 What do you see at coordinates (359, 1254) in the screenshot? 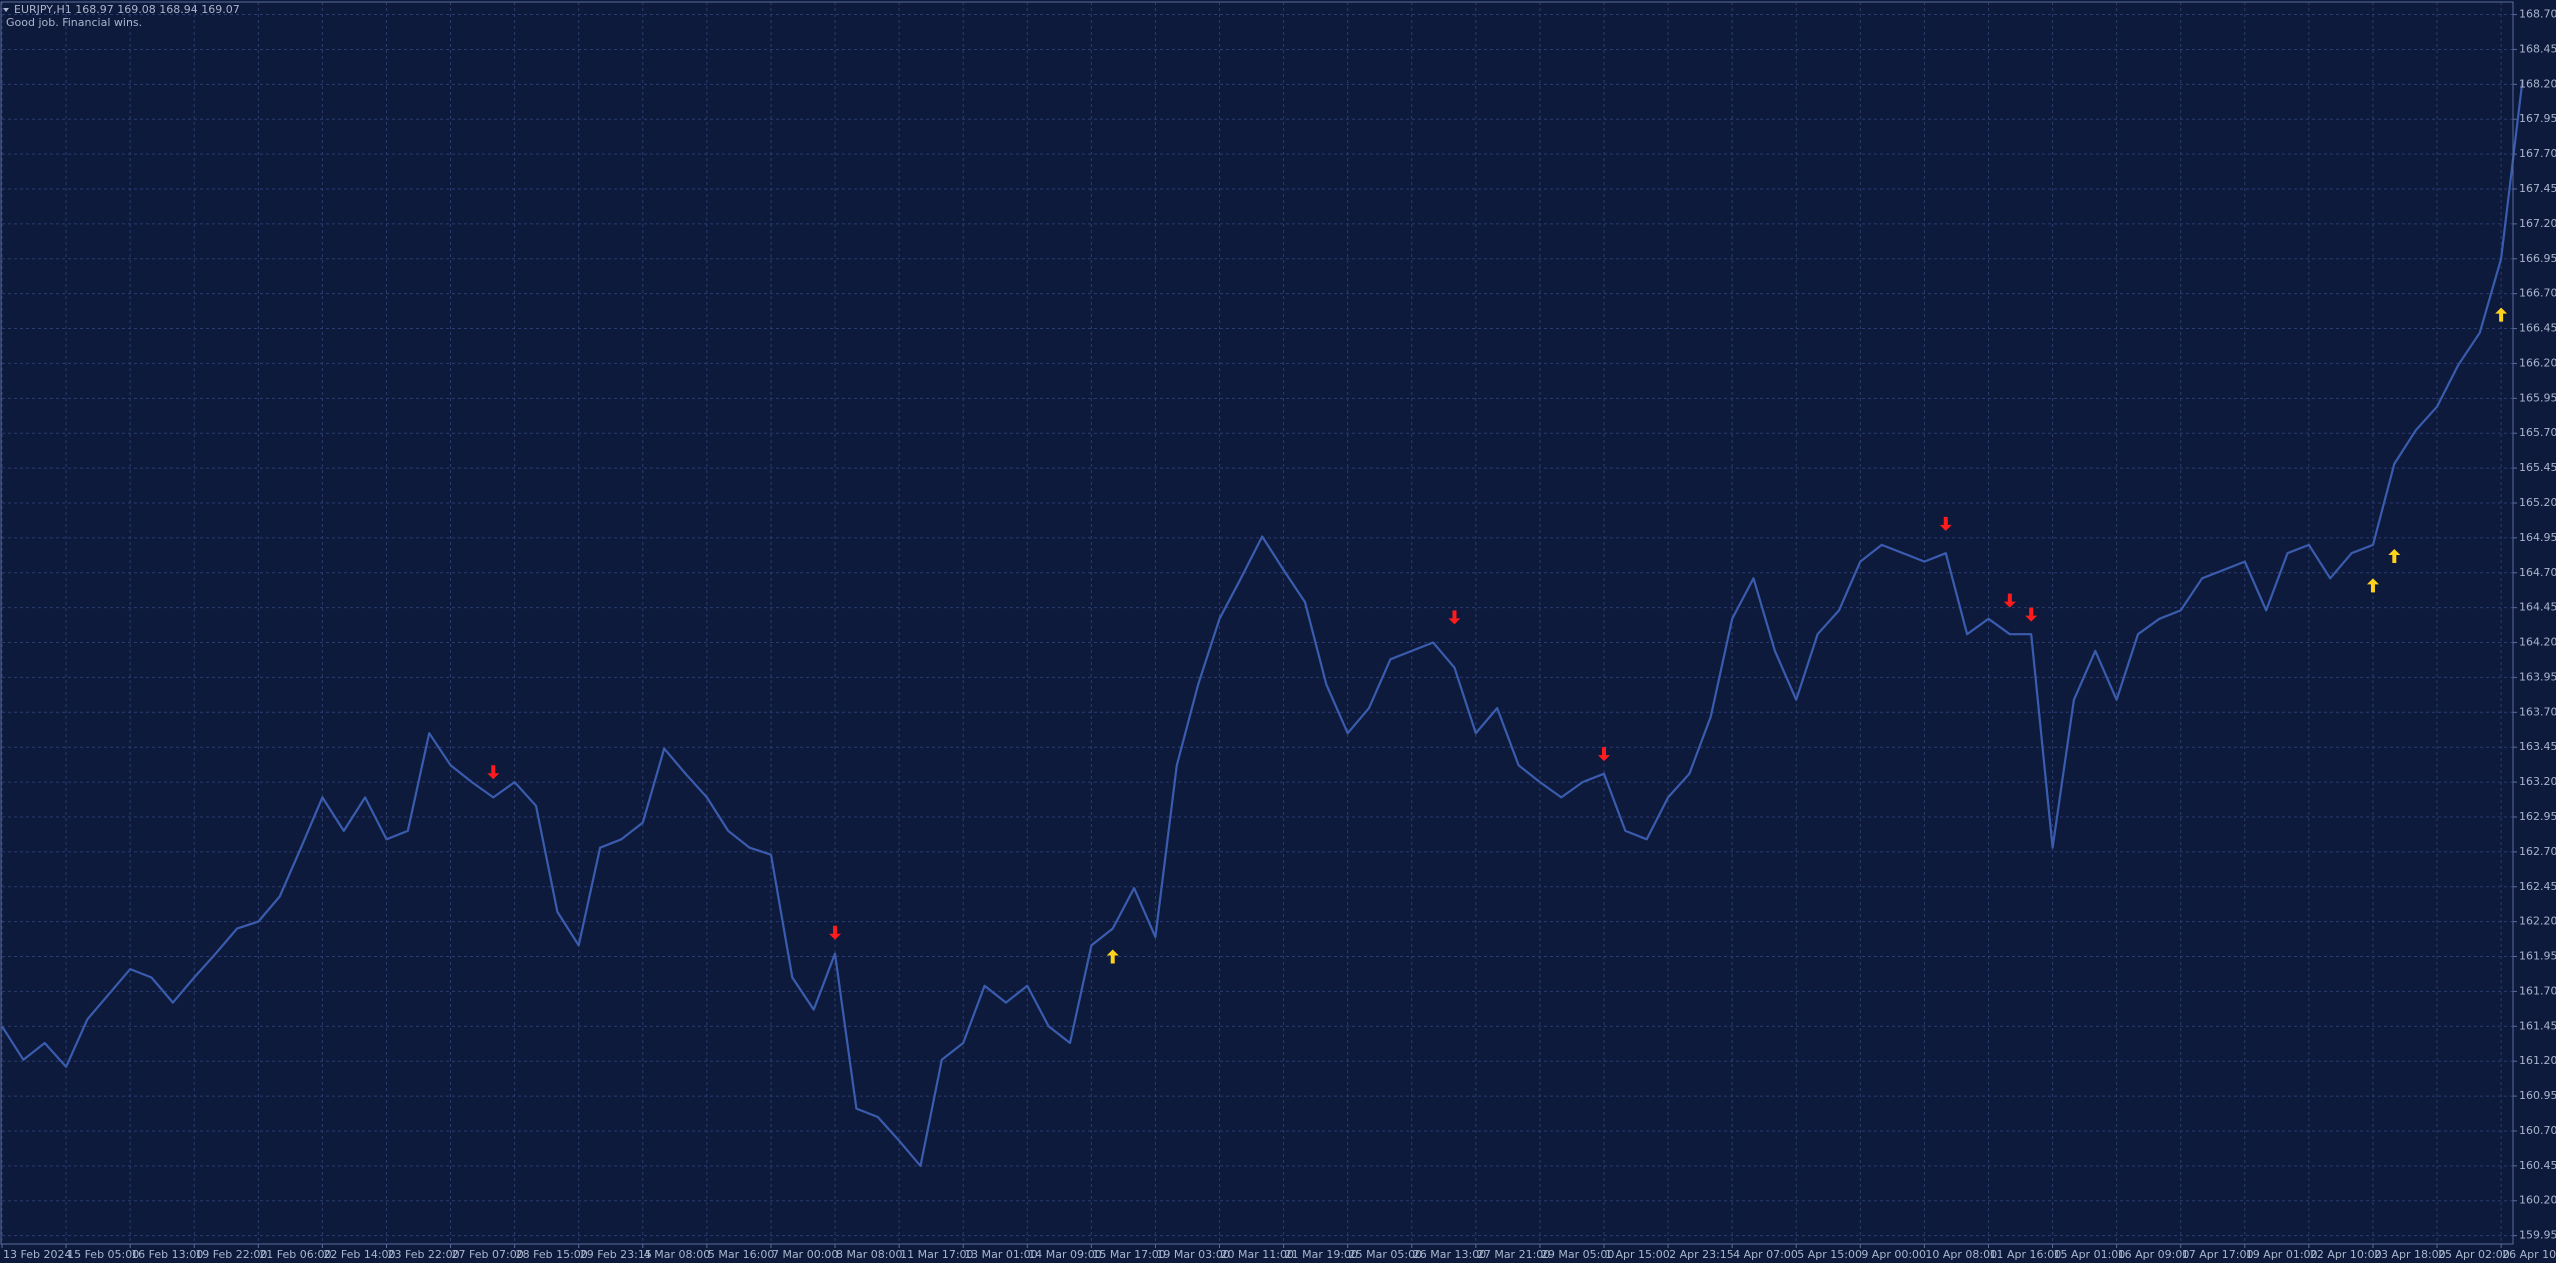
I see `x-tick-label: 22 Feb 14:00` at bounding box center [359, 1254].